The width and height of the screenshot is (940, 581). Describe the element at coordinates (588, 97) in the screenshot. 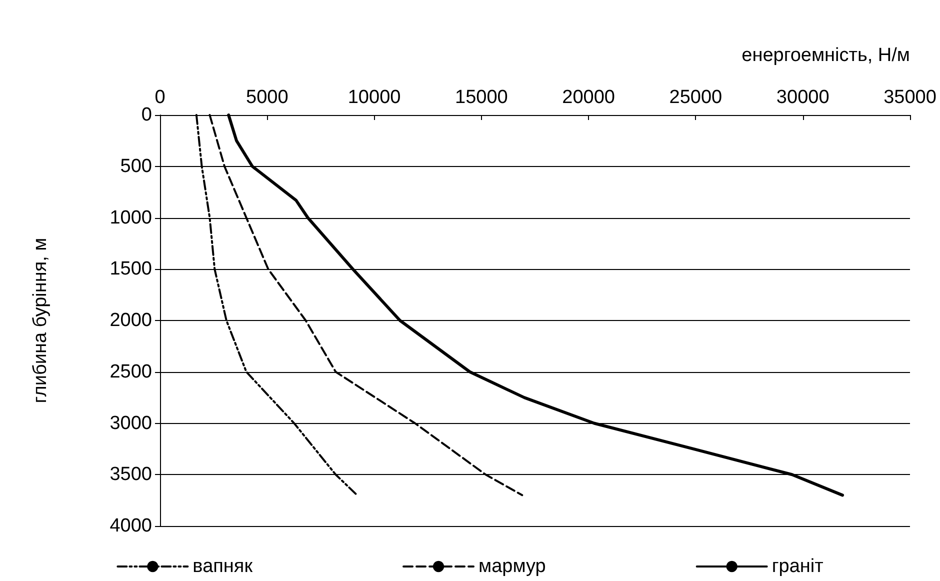

I see `x-tick-label: 20000` at that location.